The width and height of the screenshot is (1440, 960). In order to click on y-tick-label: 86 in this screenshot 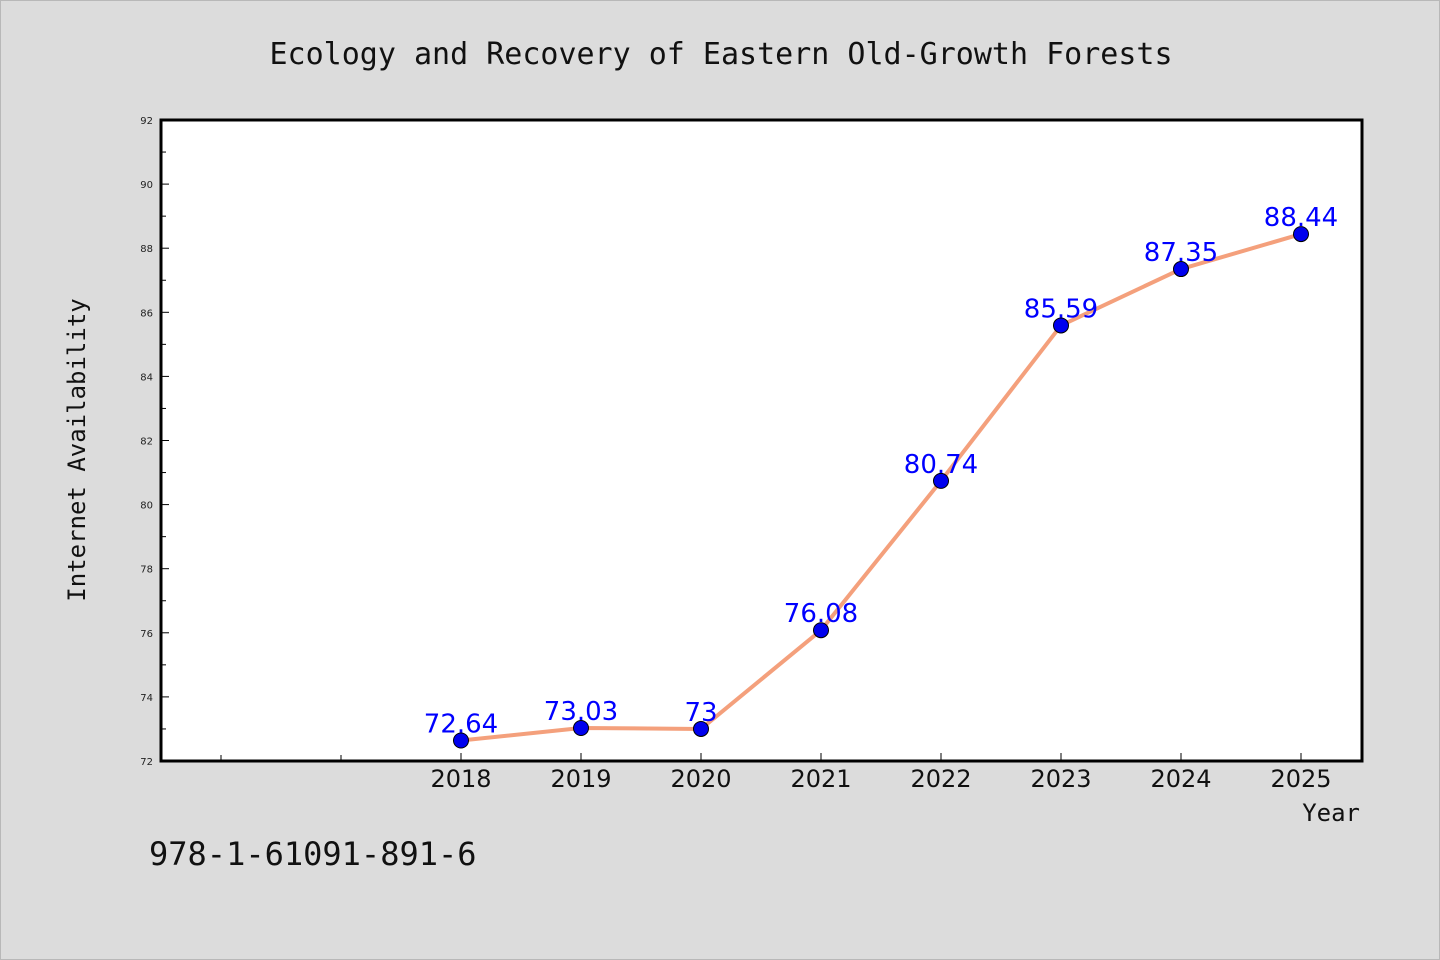, I will do `click(146, 313)`.